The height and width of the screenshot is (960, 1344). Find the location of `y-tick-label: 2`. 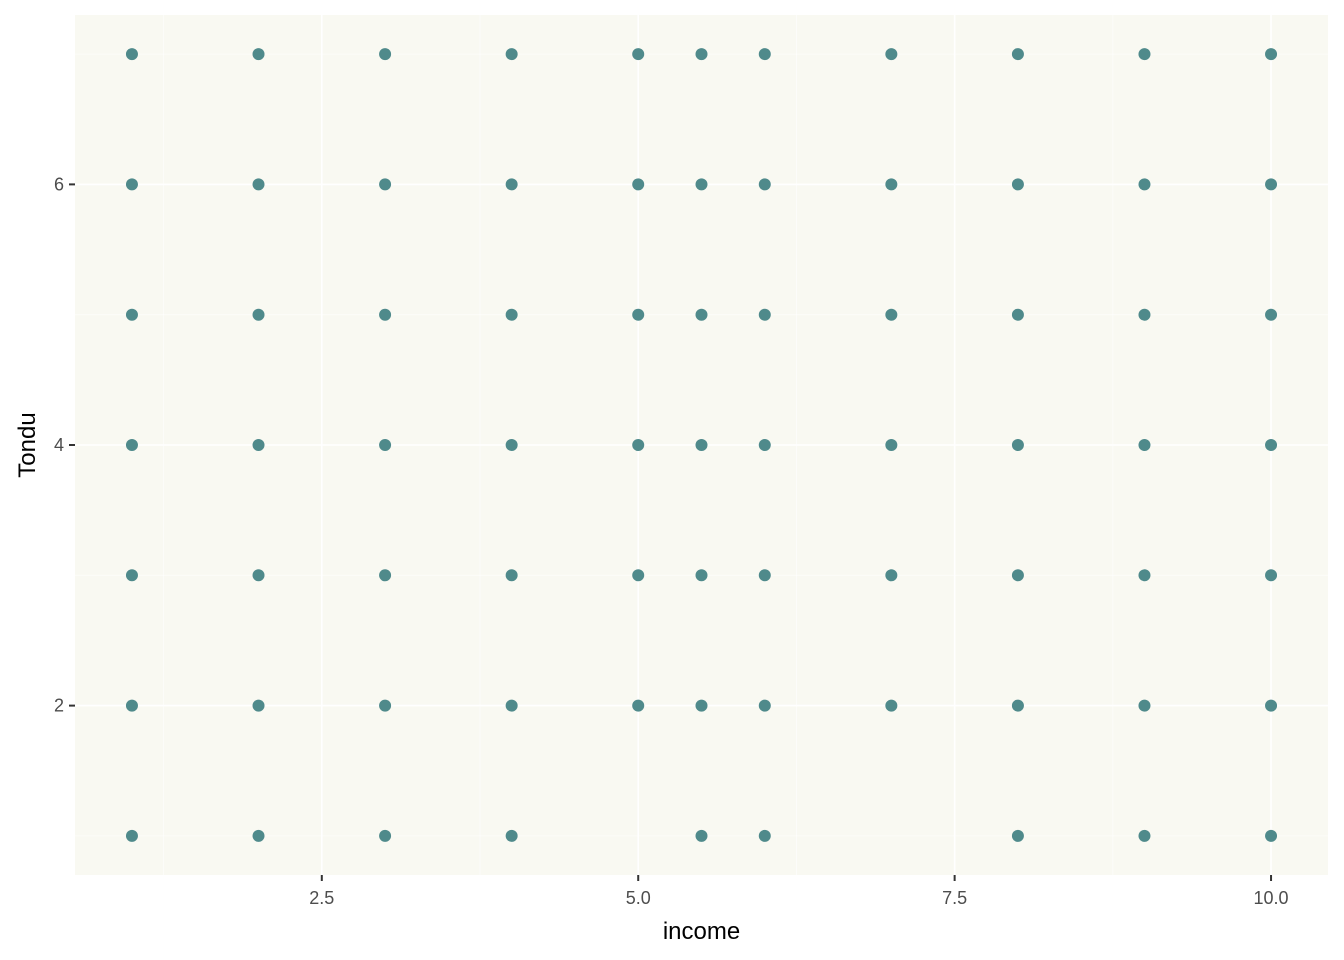

y-tick-label: 2 is located at coordinates (59, 706).